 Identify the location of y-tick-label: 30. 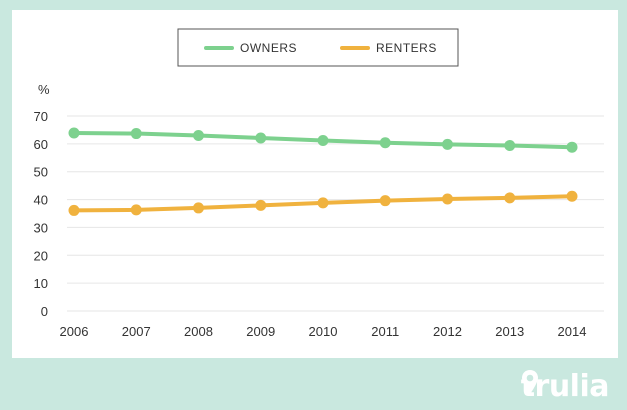
(41, 227).